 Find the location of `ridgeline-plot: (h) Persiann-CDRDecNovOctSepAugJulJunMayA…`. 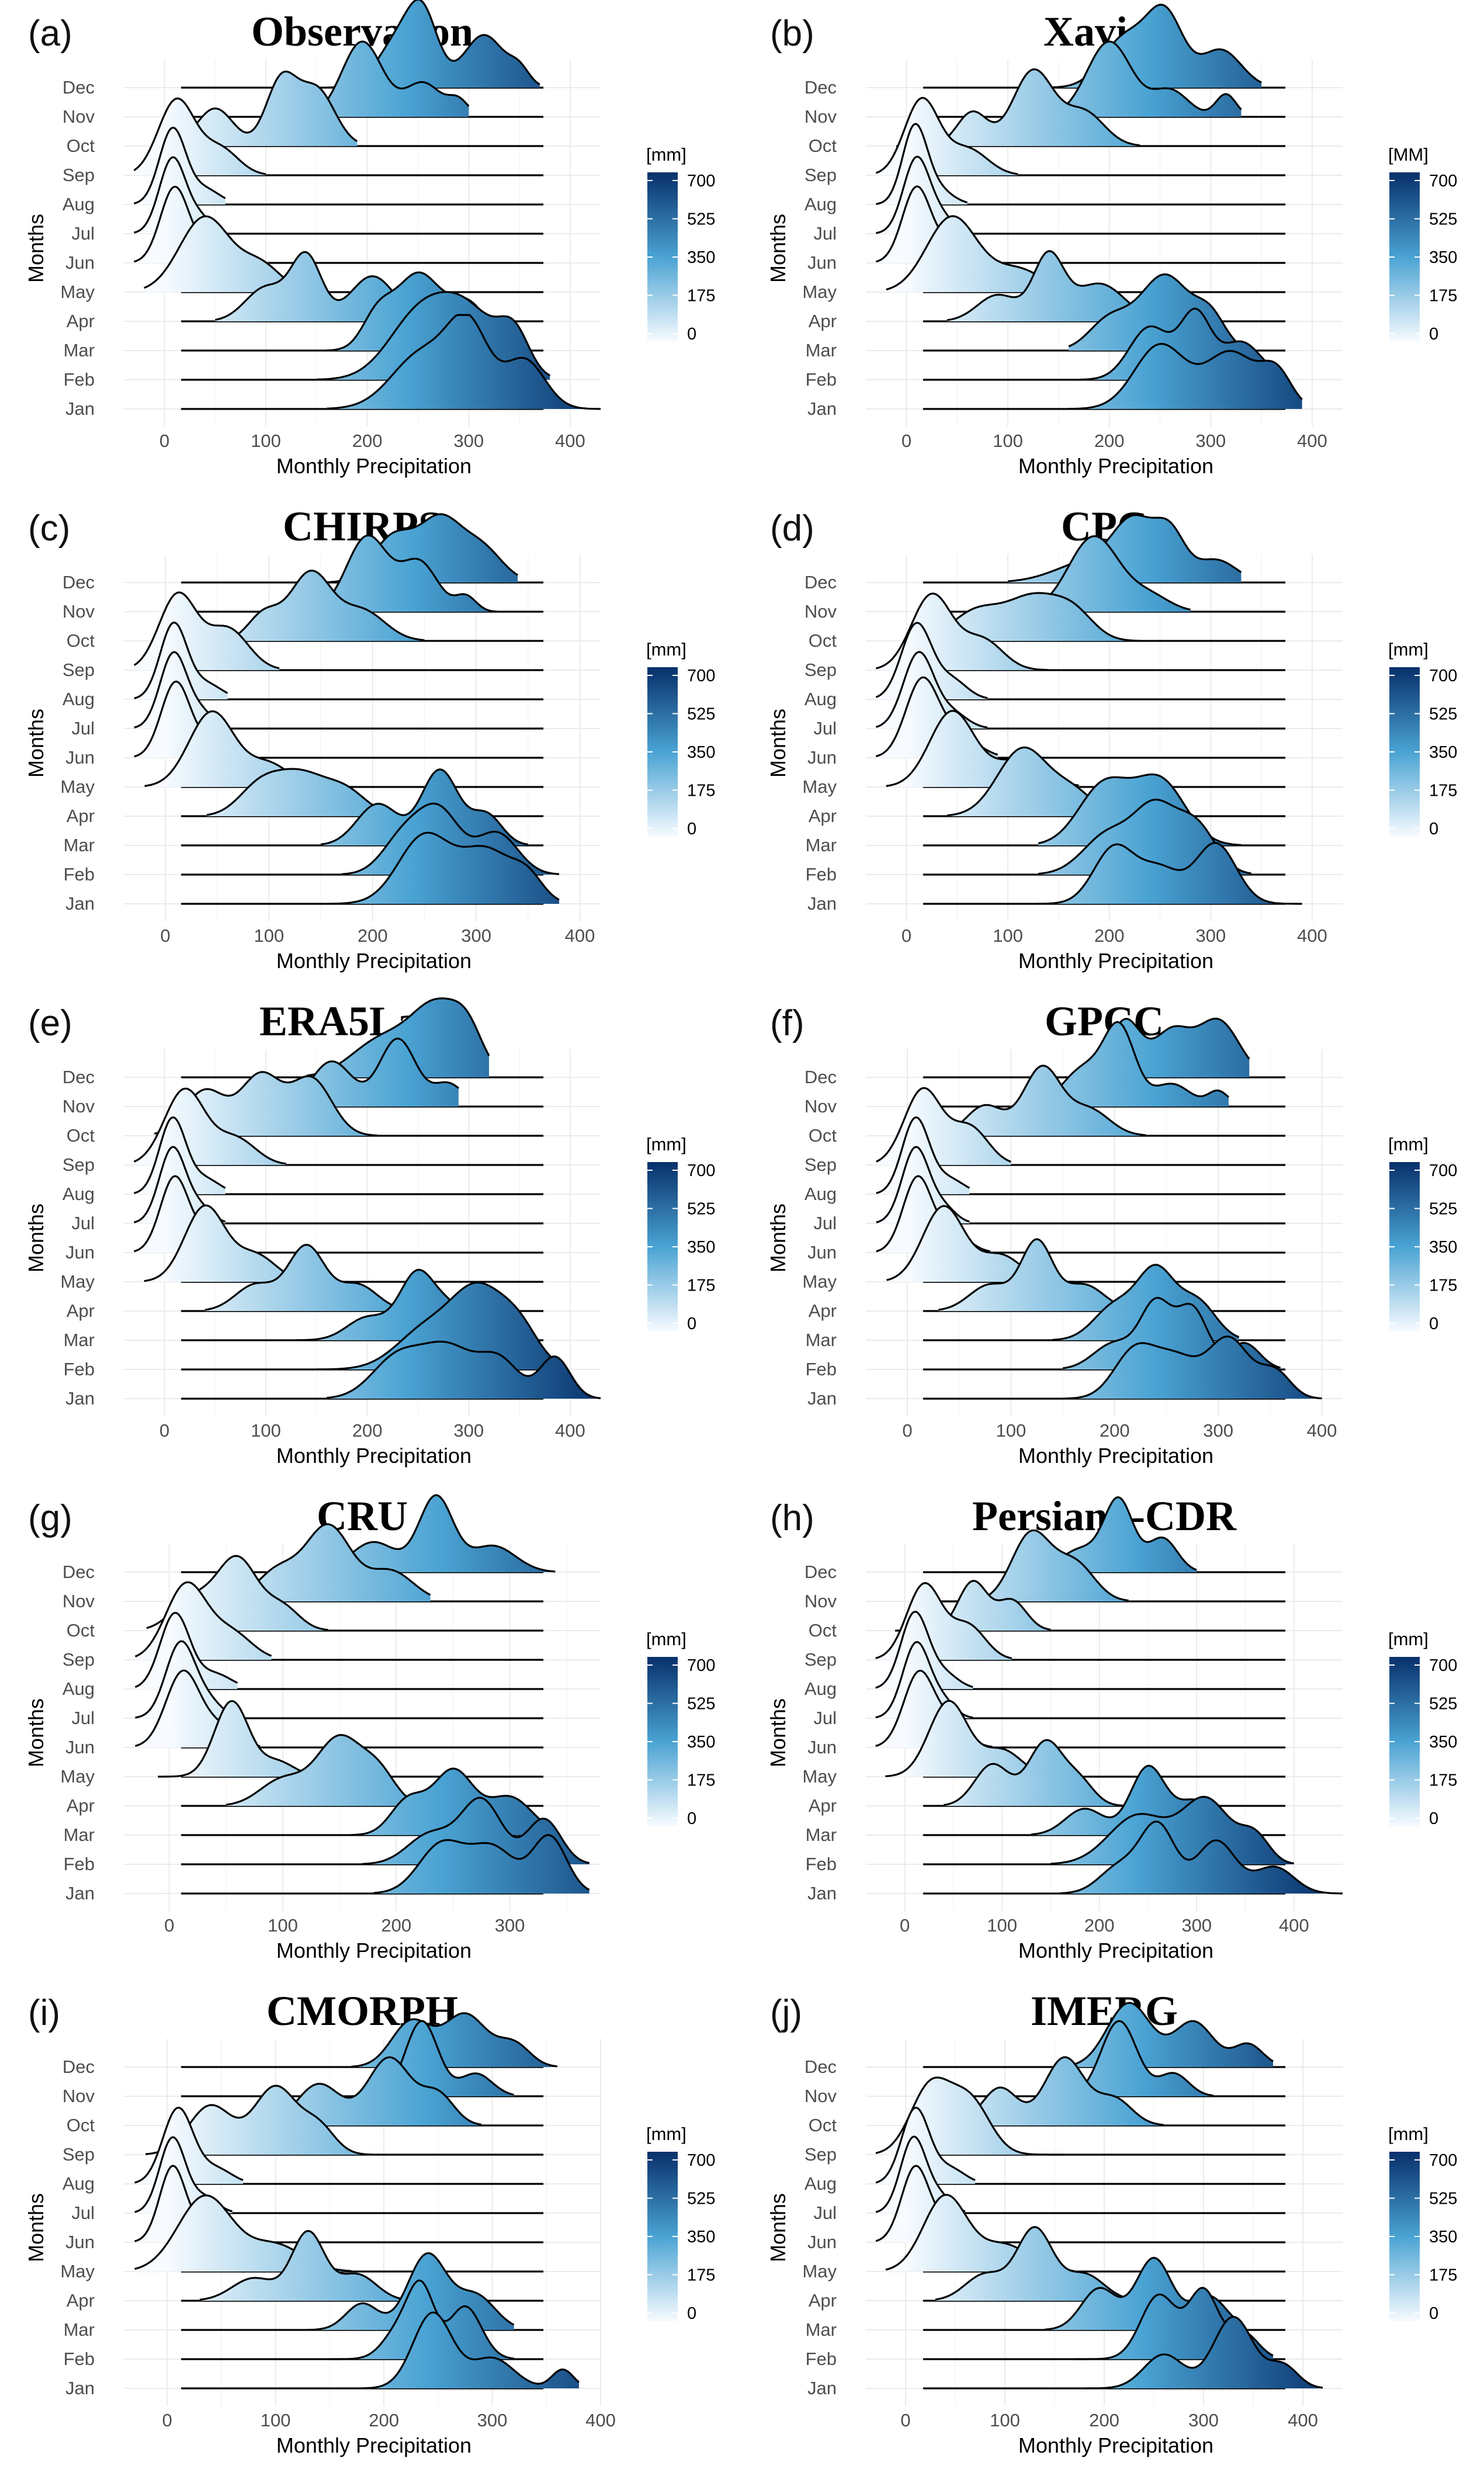

ridgeline-plot: (h) Persiann-CDRDecNovOctSepAugJulJunMayA… is located at coordinates (1111, 1727).